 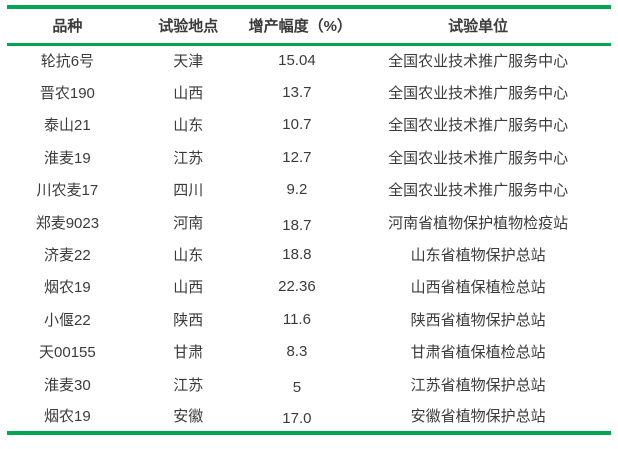 I want to click on col-header-variety: 品种, so click(x=67, y=26).